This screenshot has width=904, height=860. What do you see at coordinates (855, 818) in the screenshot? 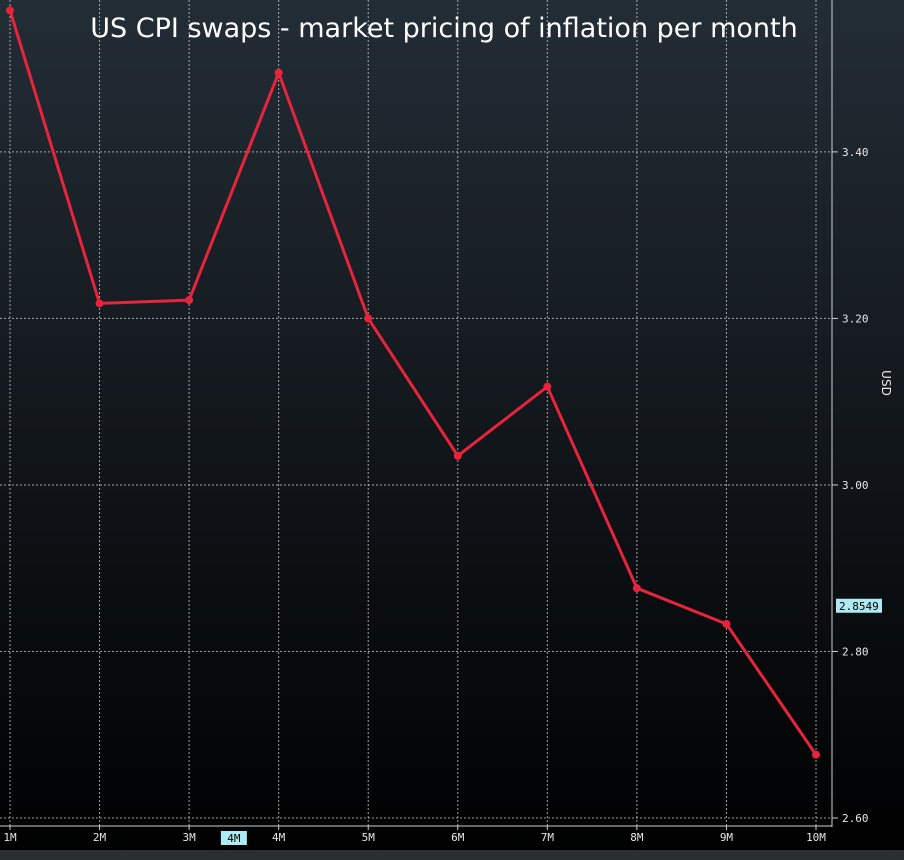
I see `y-tick-label: 2.60` at bounding box center [855, 818].